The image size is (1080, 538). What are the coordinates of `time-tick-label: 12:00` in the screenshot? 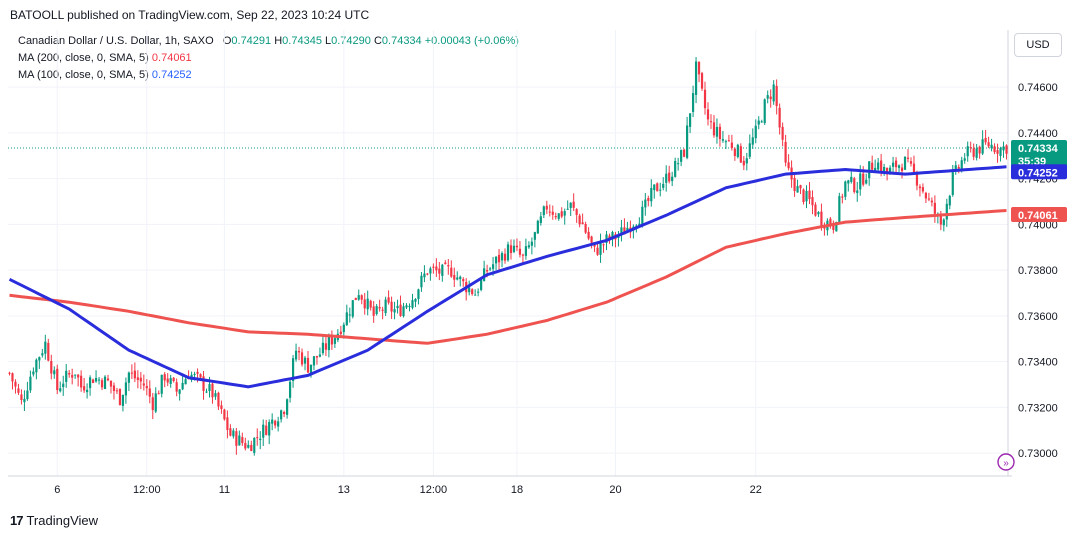 It's located at (434, 490).